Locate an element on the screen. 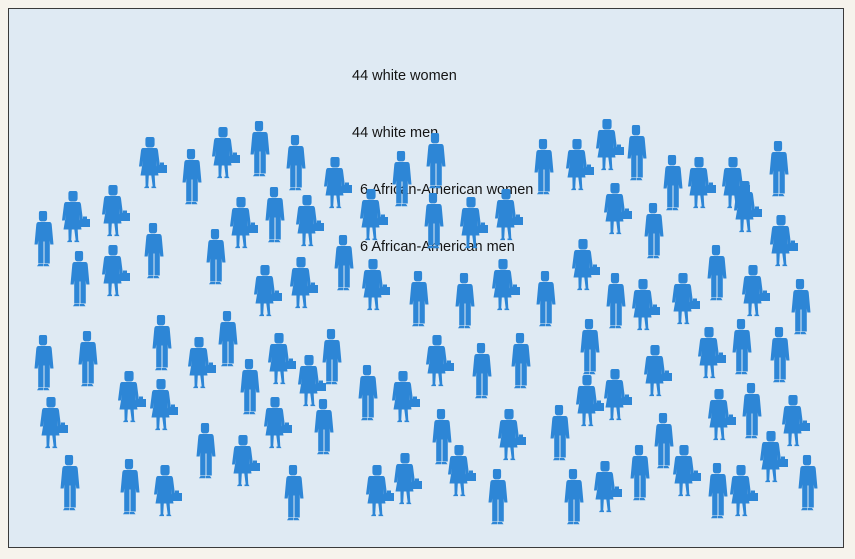 The width and height of the screenshot is (855, 559). legend-item-african-american-men: 6 African-American men is located at coordinates (433, 247).